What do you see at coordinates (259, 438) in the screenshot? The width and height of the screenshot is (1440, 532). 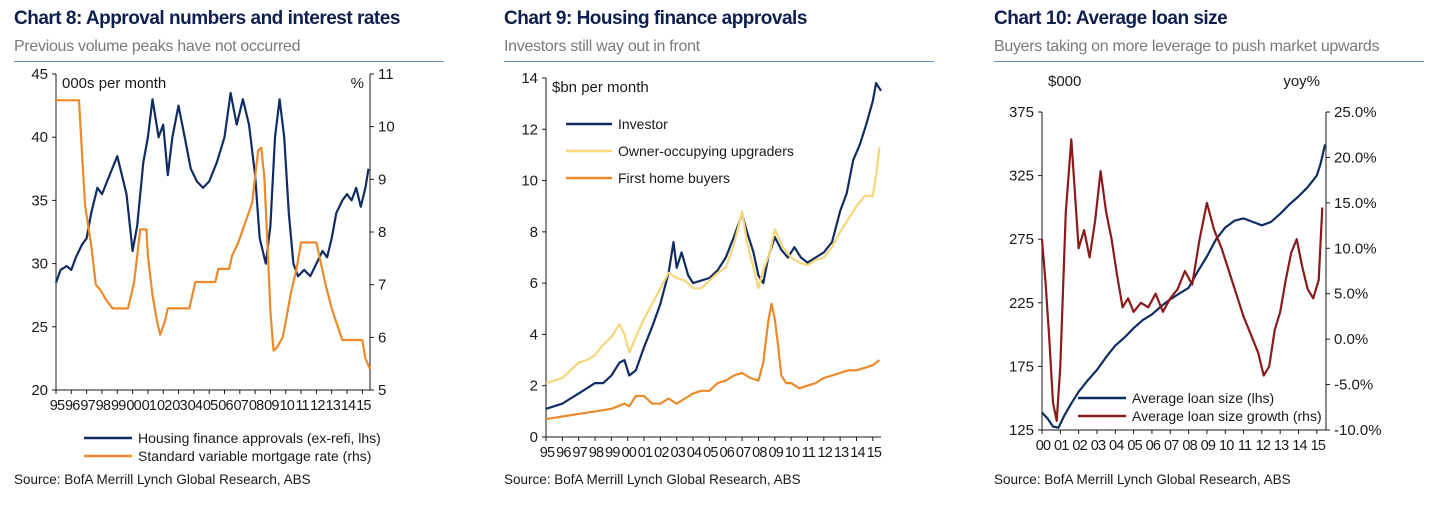 I see `legend-label: Housing finance approvals (ex-refi, lhs)` at bounding box center [259, 438].